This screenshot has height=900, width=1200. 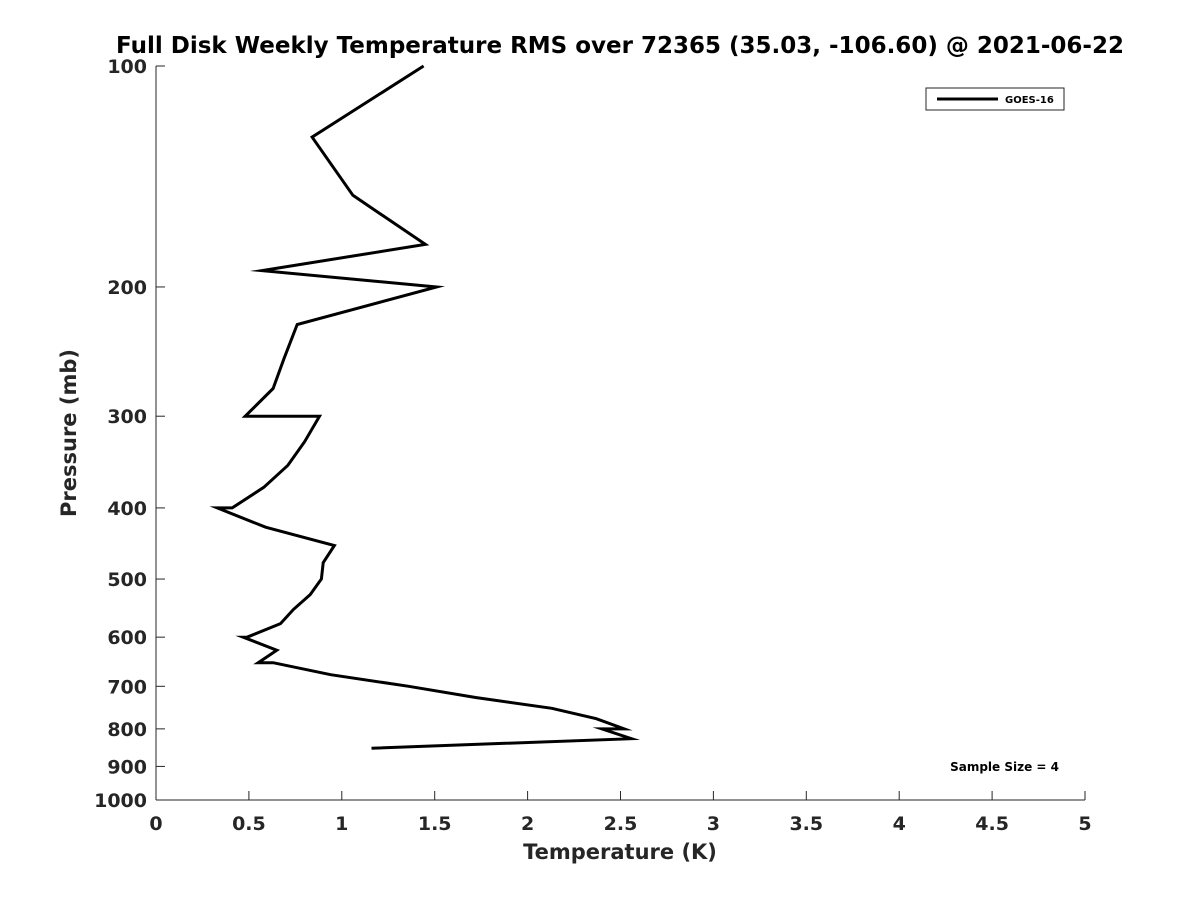 I want to click on x-tick-label: 3, so click(x=713, y=824).